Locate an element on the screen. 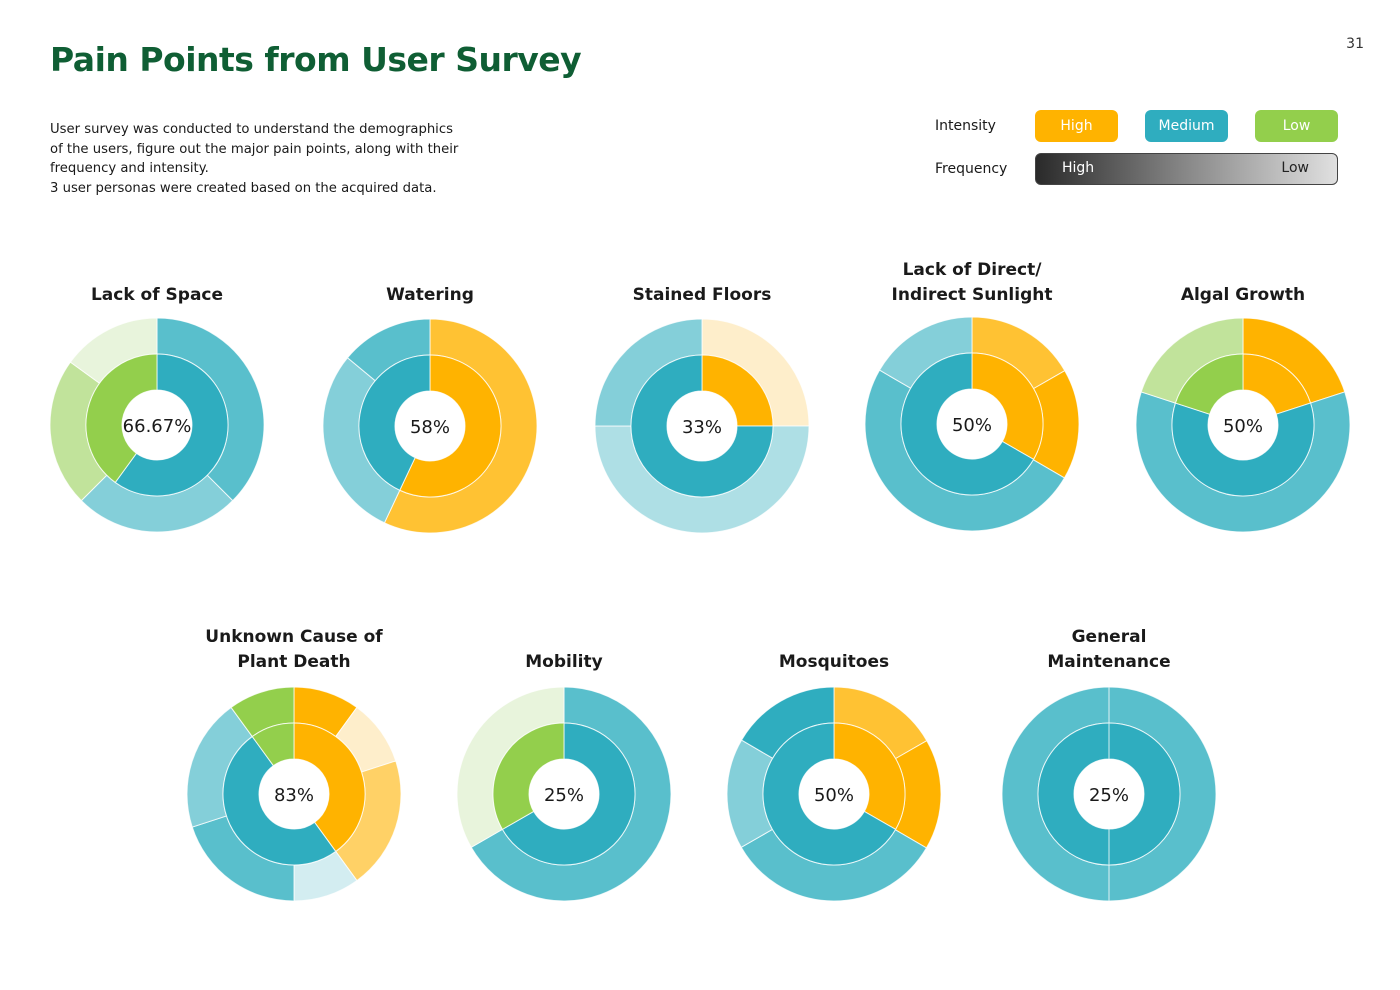  center-percent-label: 83% is located at coordinates (294, 795).